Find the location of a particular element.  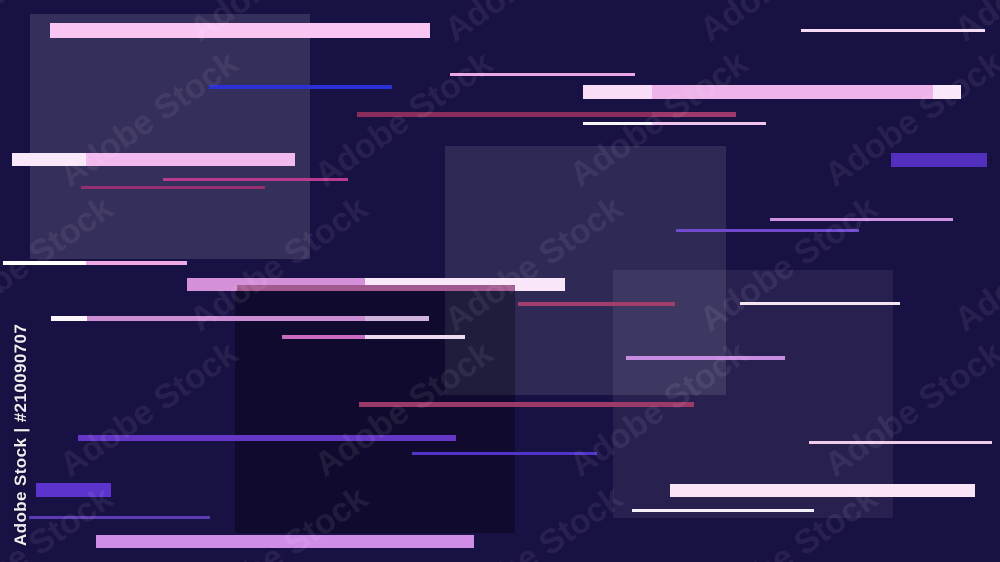

white-line-bottom-right is located at coordinates (723, 510).